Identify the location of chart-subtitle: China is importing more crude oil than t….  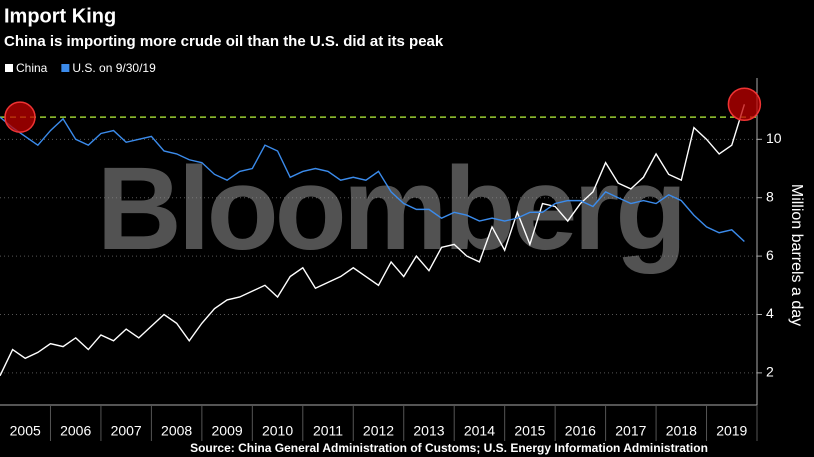
(224, 41).